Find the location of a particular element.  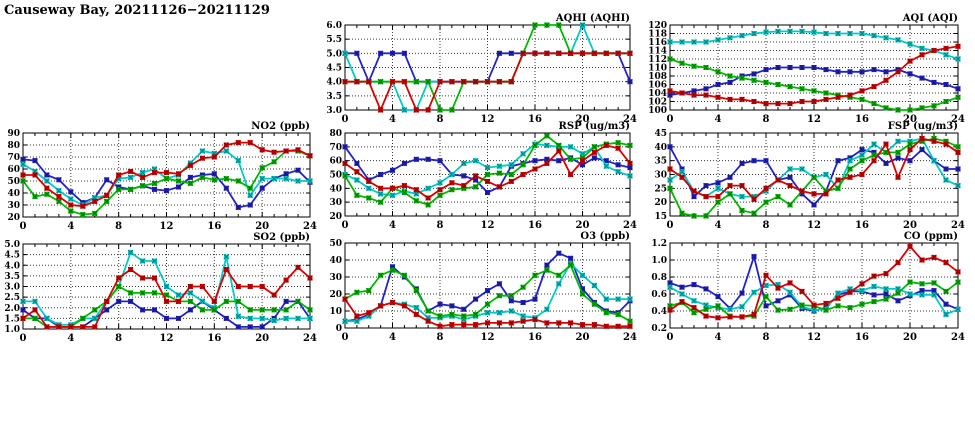

page-title: Causeway Bay, 20211126−20211129 is located at coordinates (137, 10).